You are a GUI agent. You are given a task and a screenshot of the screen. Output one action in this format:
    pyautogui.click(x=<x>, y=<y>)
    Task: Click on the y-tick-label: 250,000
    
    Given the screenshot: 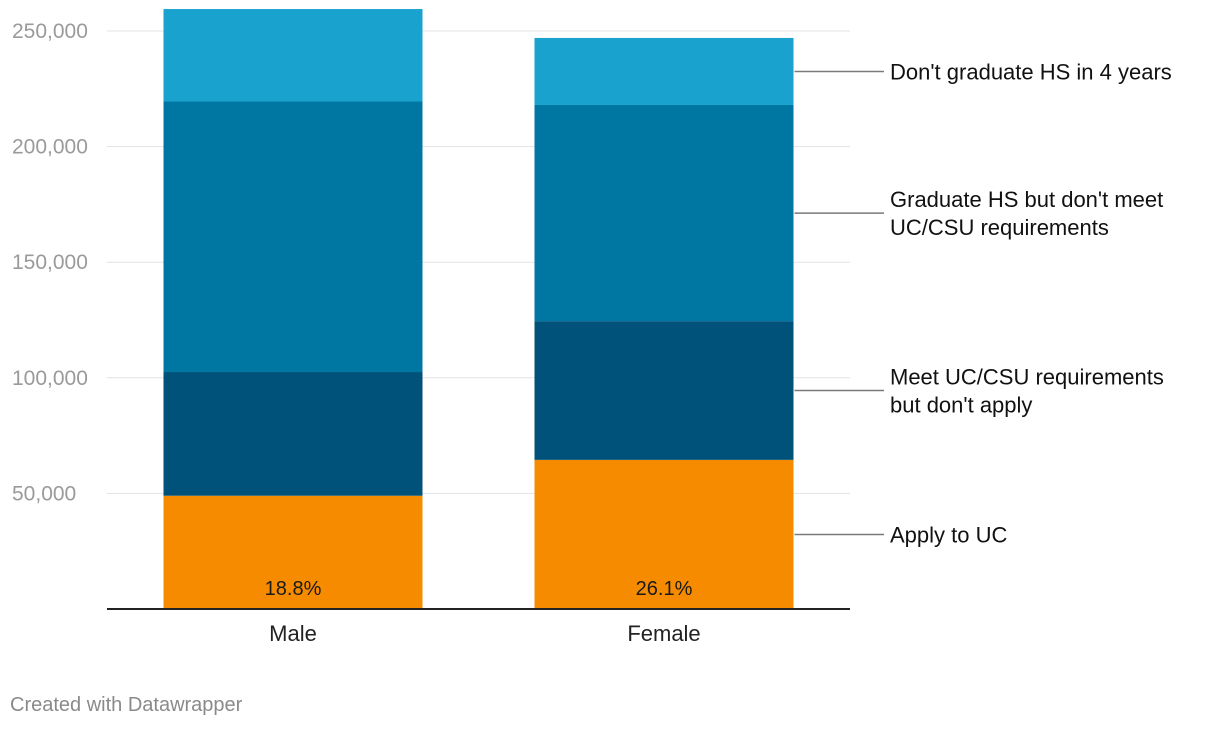 What is the action you would take?
    pyautogui.click(x=50, y=31)
    